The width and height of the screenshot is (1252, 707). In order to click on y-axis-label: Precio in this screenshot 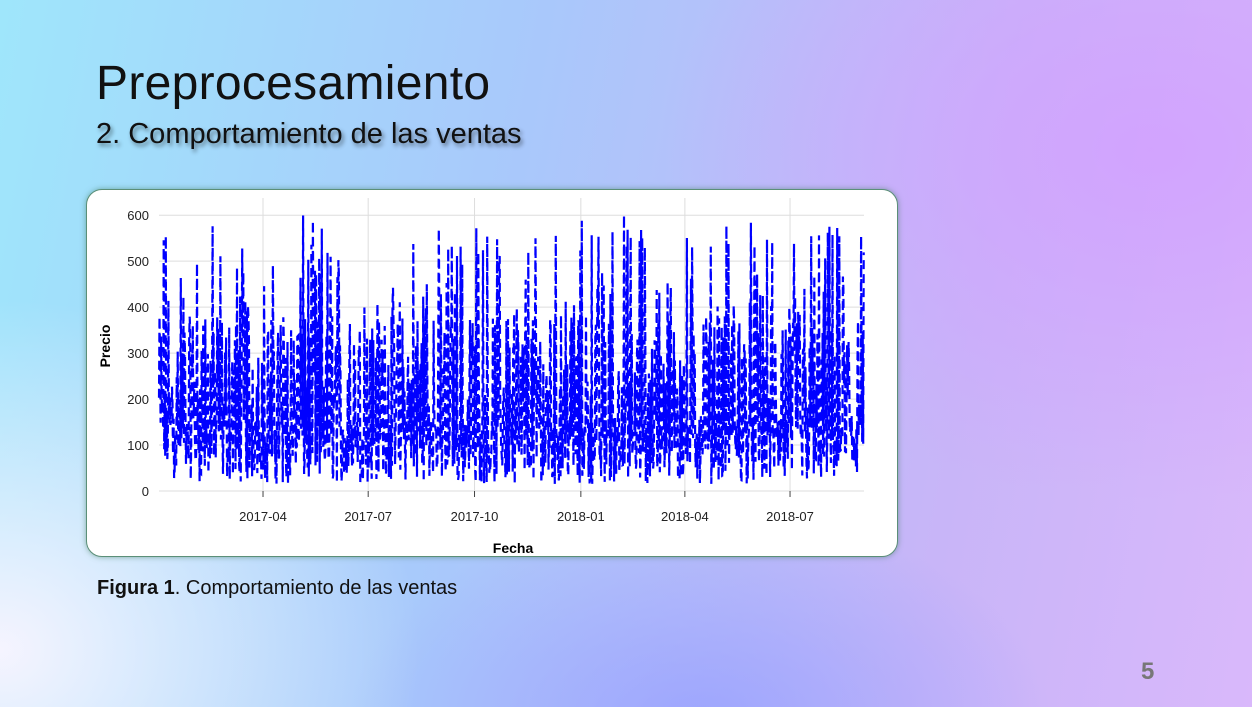, I will do `click(105, 346)`.